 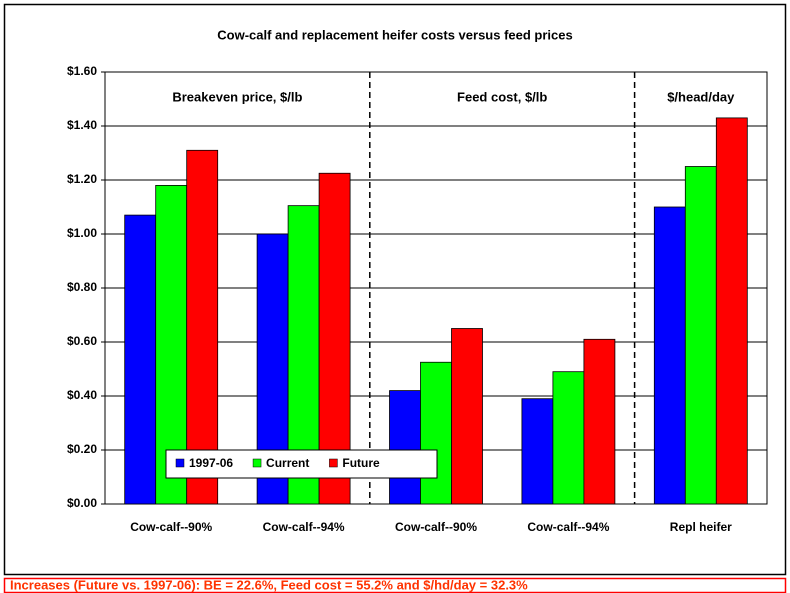 What do you see at coordinates (211, 463) in the screenshot?
I see `legend-label: 1997-06` at bounding box center [211, 463].